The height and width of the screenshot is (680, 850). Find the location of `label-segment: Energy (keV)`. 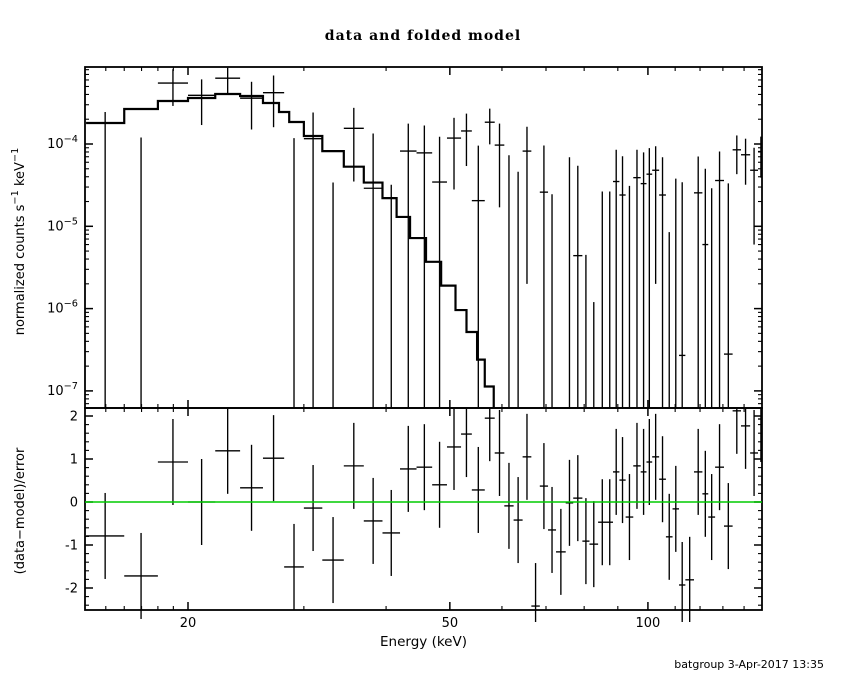

label-segment: Energy (keV) is located at coordinates (423, 642).